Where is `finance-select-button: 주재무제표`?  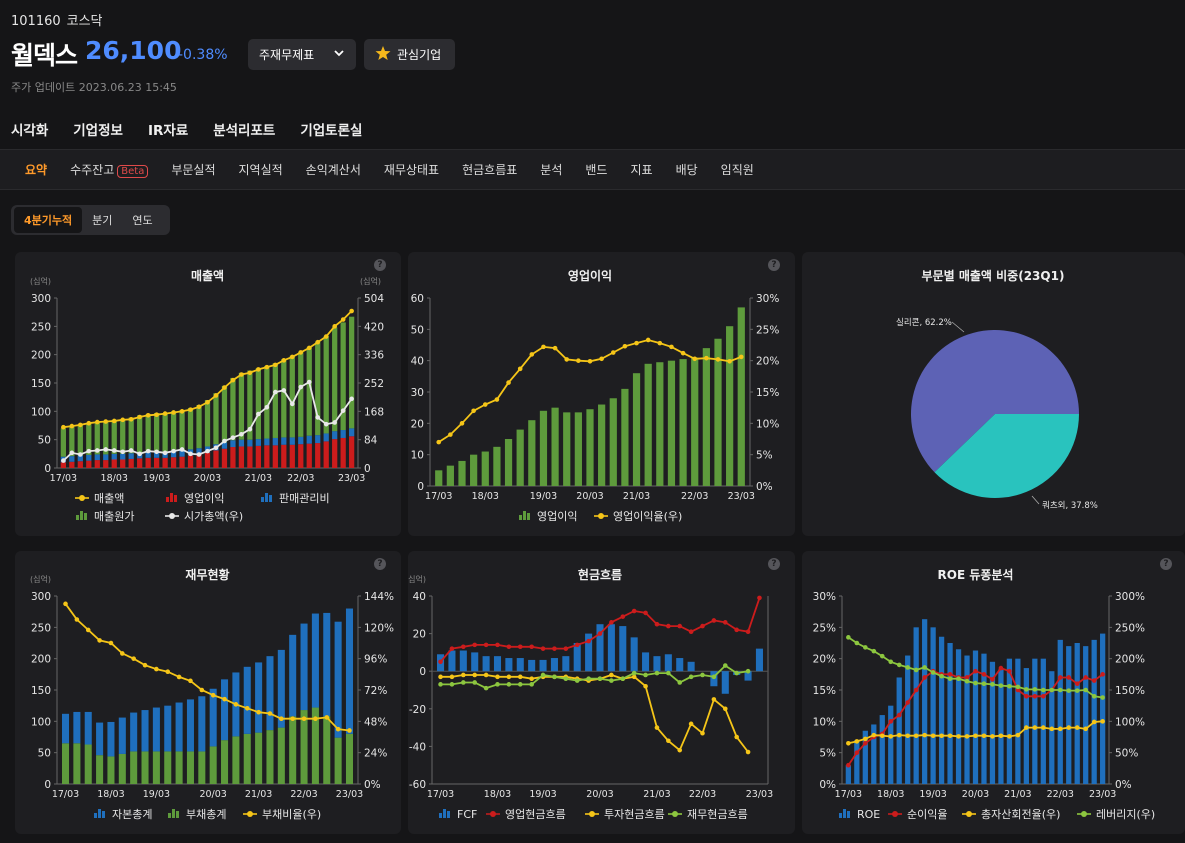
finance-select-button: 주재무제표 is located at coordinates (302, 54).